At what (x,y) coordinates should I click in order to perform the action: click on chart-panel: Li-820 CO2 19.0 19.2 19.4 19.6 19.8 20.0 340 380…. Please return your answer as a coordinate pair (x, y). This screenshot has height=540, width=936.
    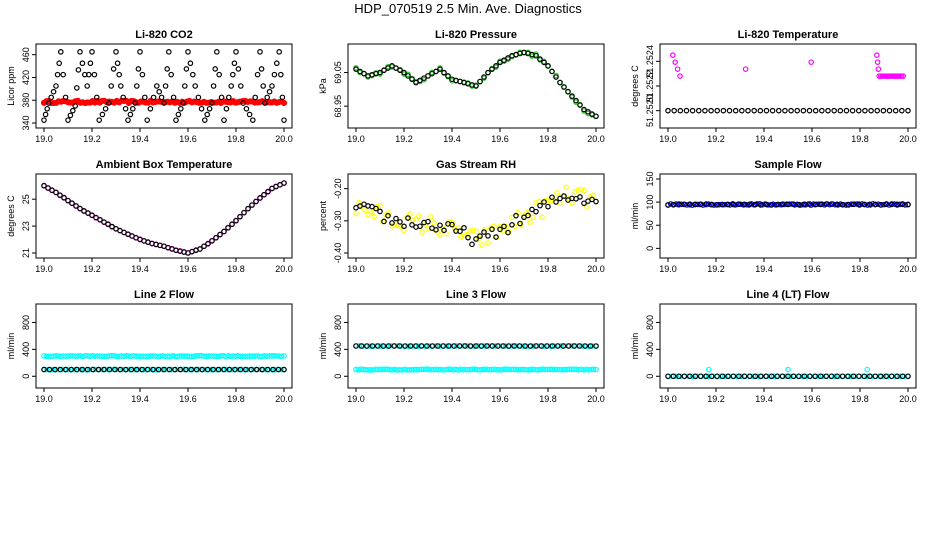
    Looking at the image, I should click on (149, 86).